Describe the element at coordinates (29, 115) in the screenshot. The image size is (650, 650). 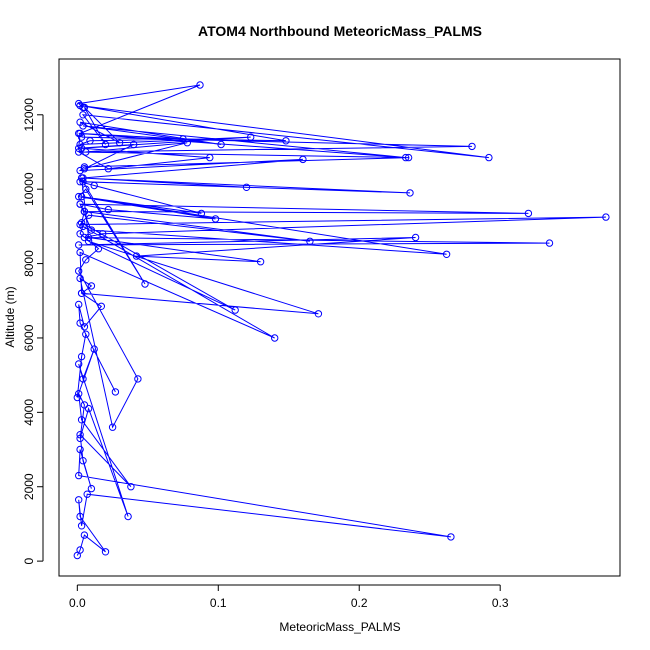
I see `y-tick-label: 12000` at that location.